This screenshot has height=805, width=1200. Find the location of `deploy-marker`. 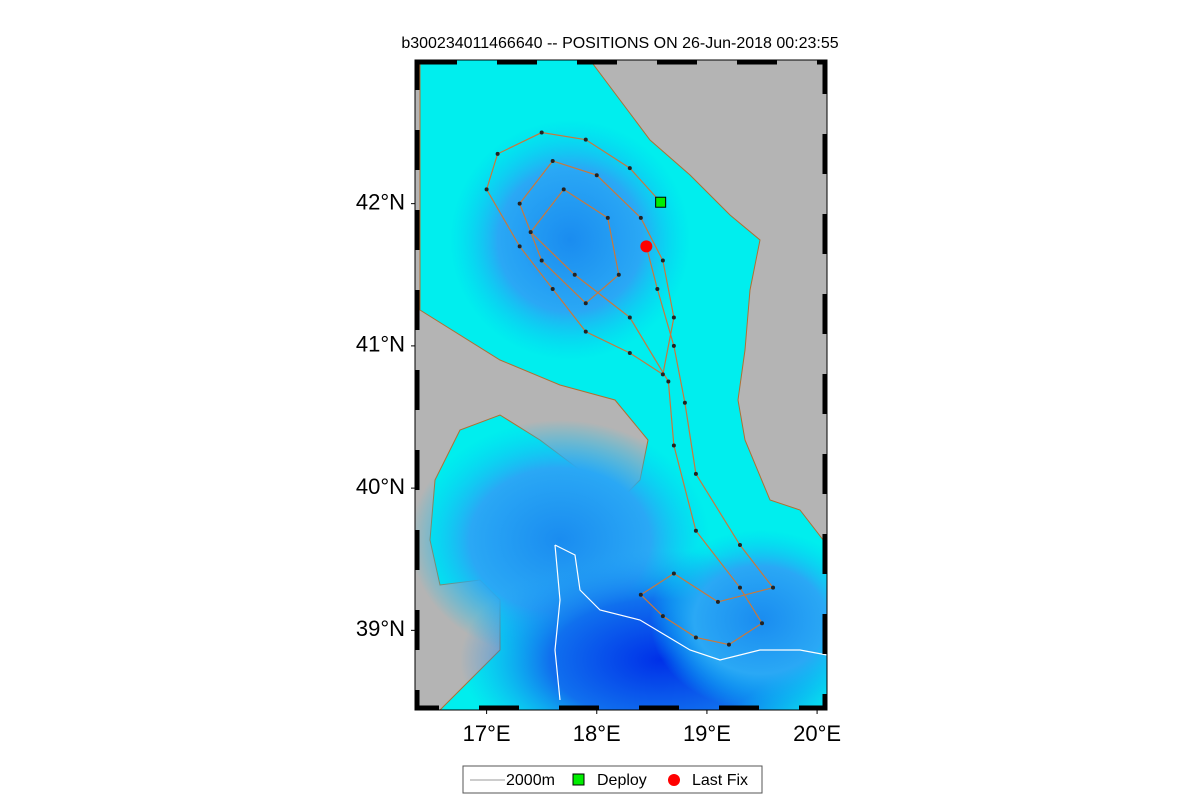

deploy-marker is located at coordinates (661, 202).